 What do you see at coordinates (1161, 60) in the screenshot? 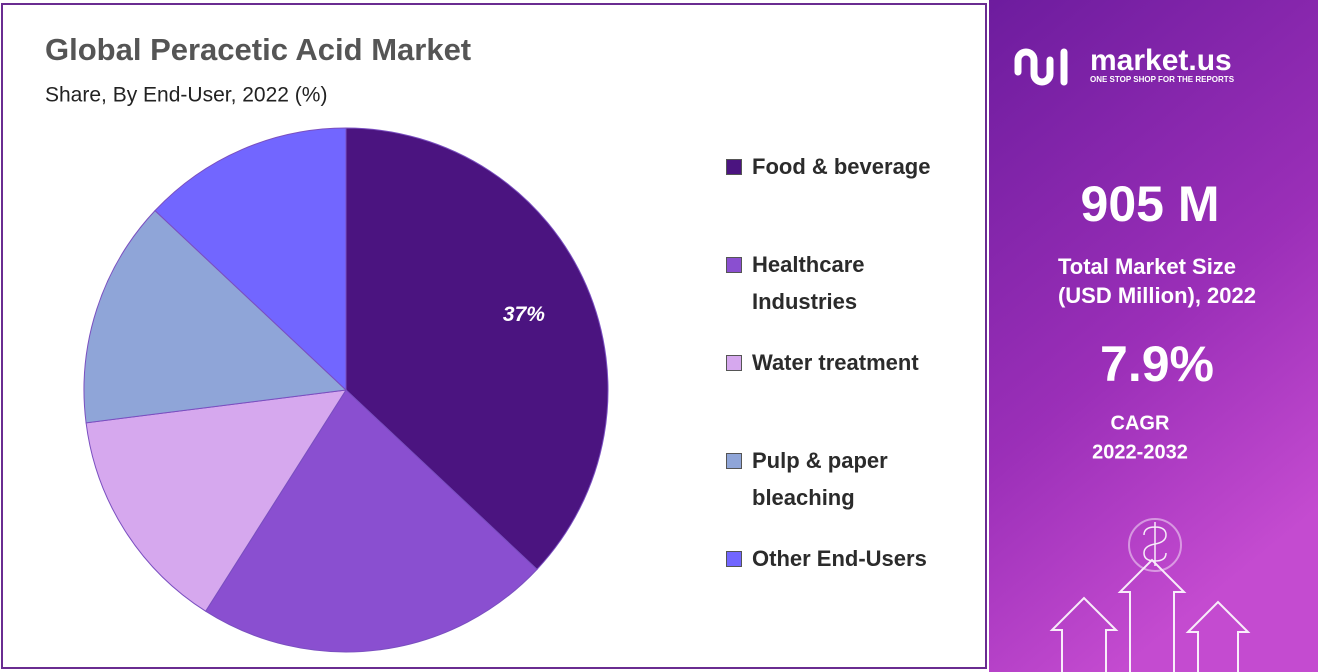
I see `brand: market.us` at bounding box center [1161, 60].